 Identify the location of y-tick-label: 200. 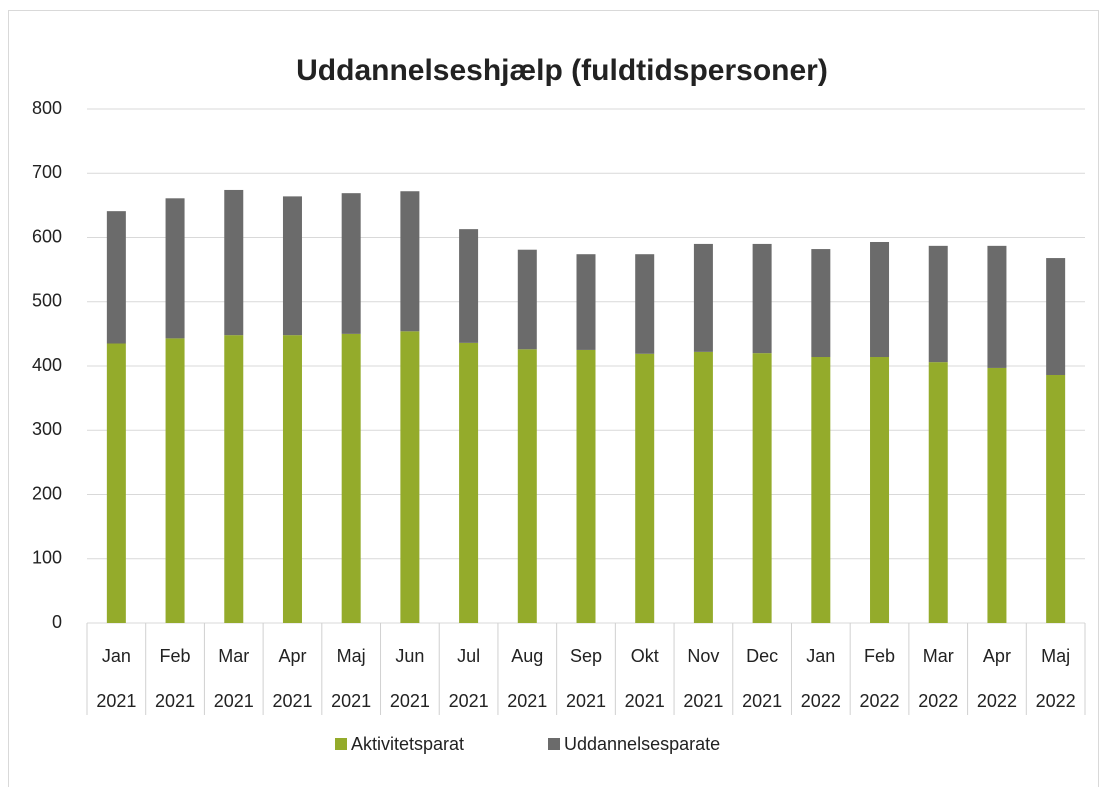
(47, 493).